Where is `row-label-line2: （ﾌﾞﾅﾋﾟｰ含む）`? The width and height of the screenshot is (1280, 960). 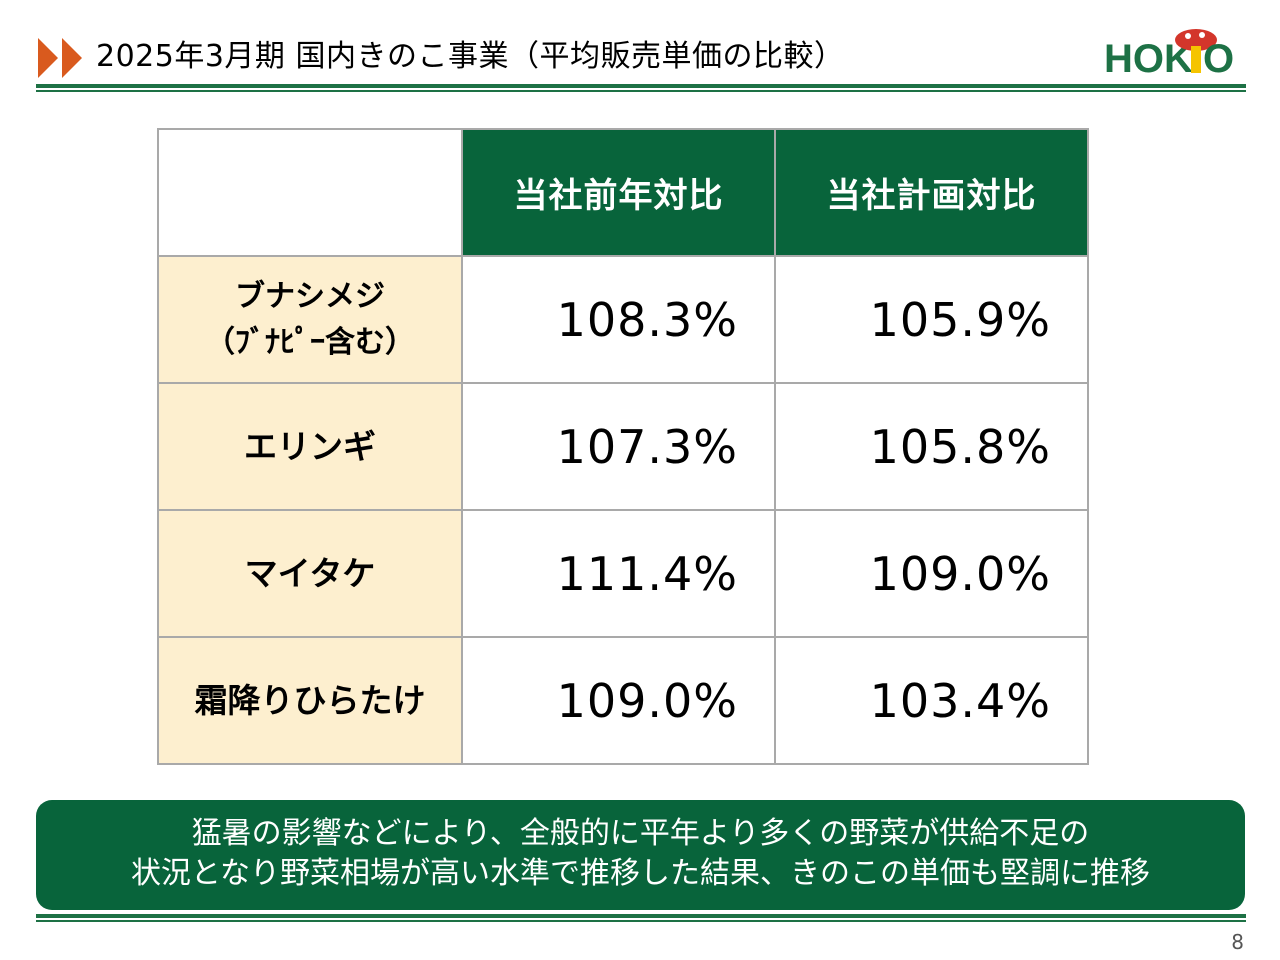
row-label-line2: （ﾌﾞﾅﾋﾟｰ含む） is located at coordinates (310, 342).